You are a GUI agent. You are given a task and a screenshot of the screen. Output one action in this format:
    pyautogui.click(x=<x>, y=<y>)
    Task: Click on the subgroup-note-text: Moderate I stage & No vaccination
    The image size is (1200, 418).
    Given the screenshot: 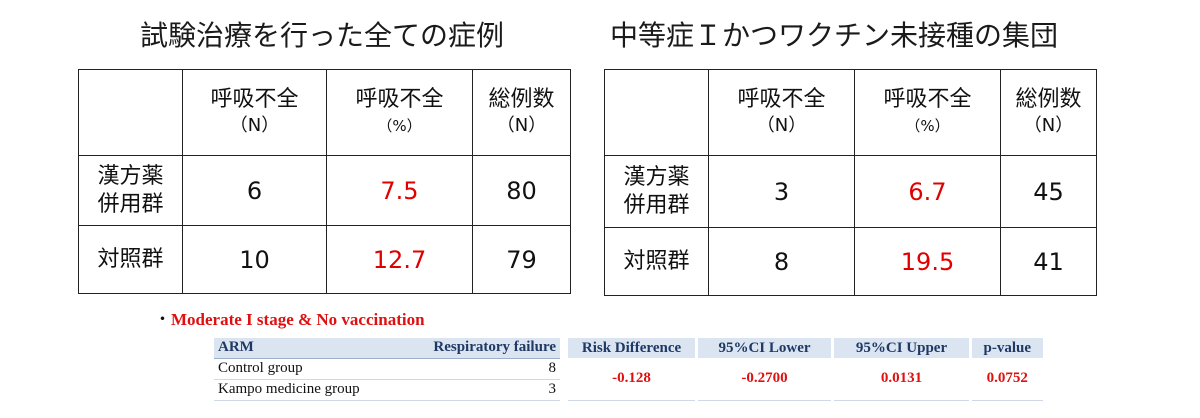 What is the action you would take?
    pyautogui.click(x=298, y=319)
    